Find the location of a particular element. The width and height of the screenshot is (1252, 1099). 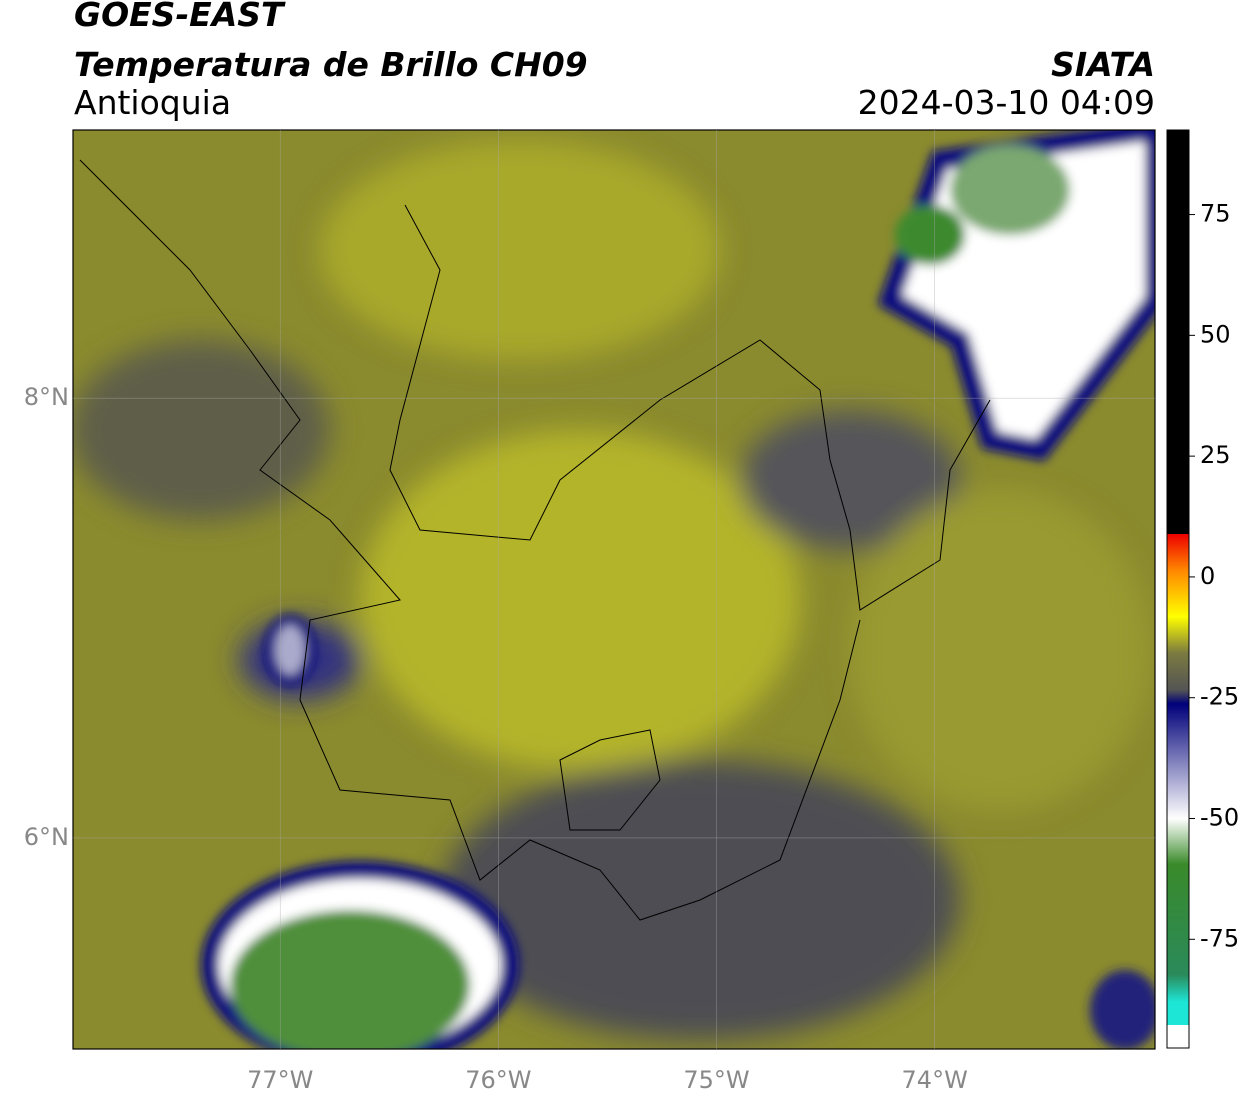

lat-tick-label: 8°N is located at coordinates (46, 397).